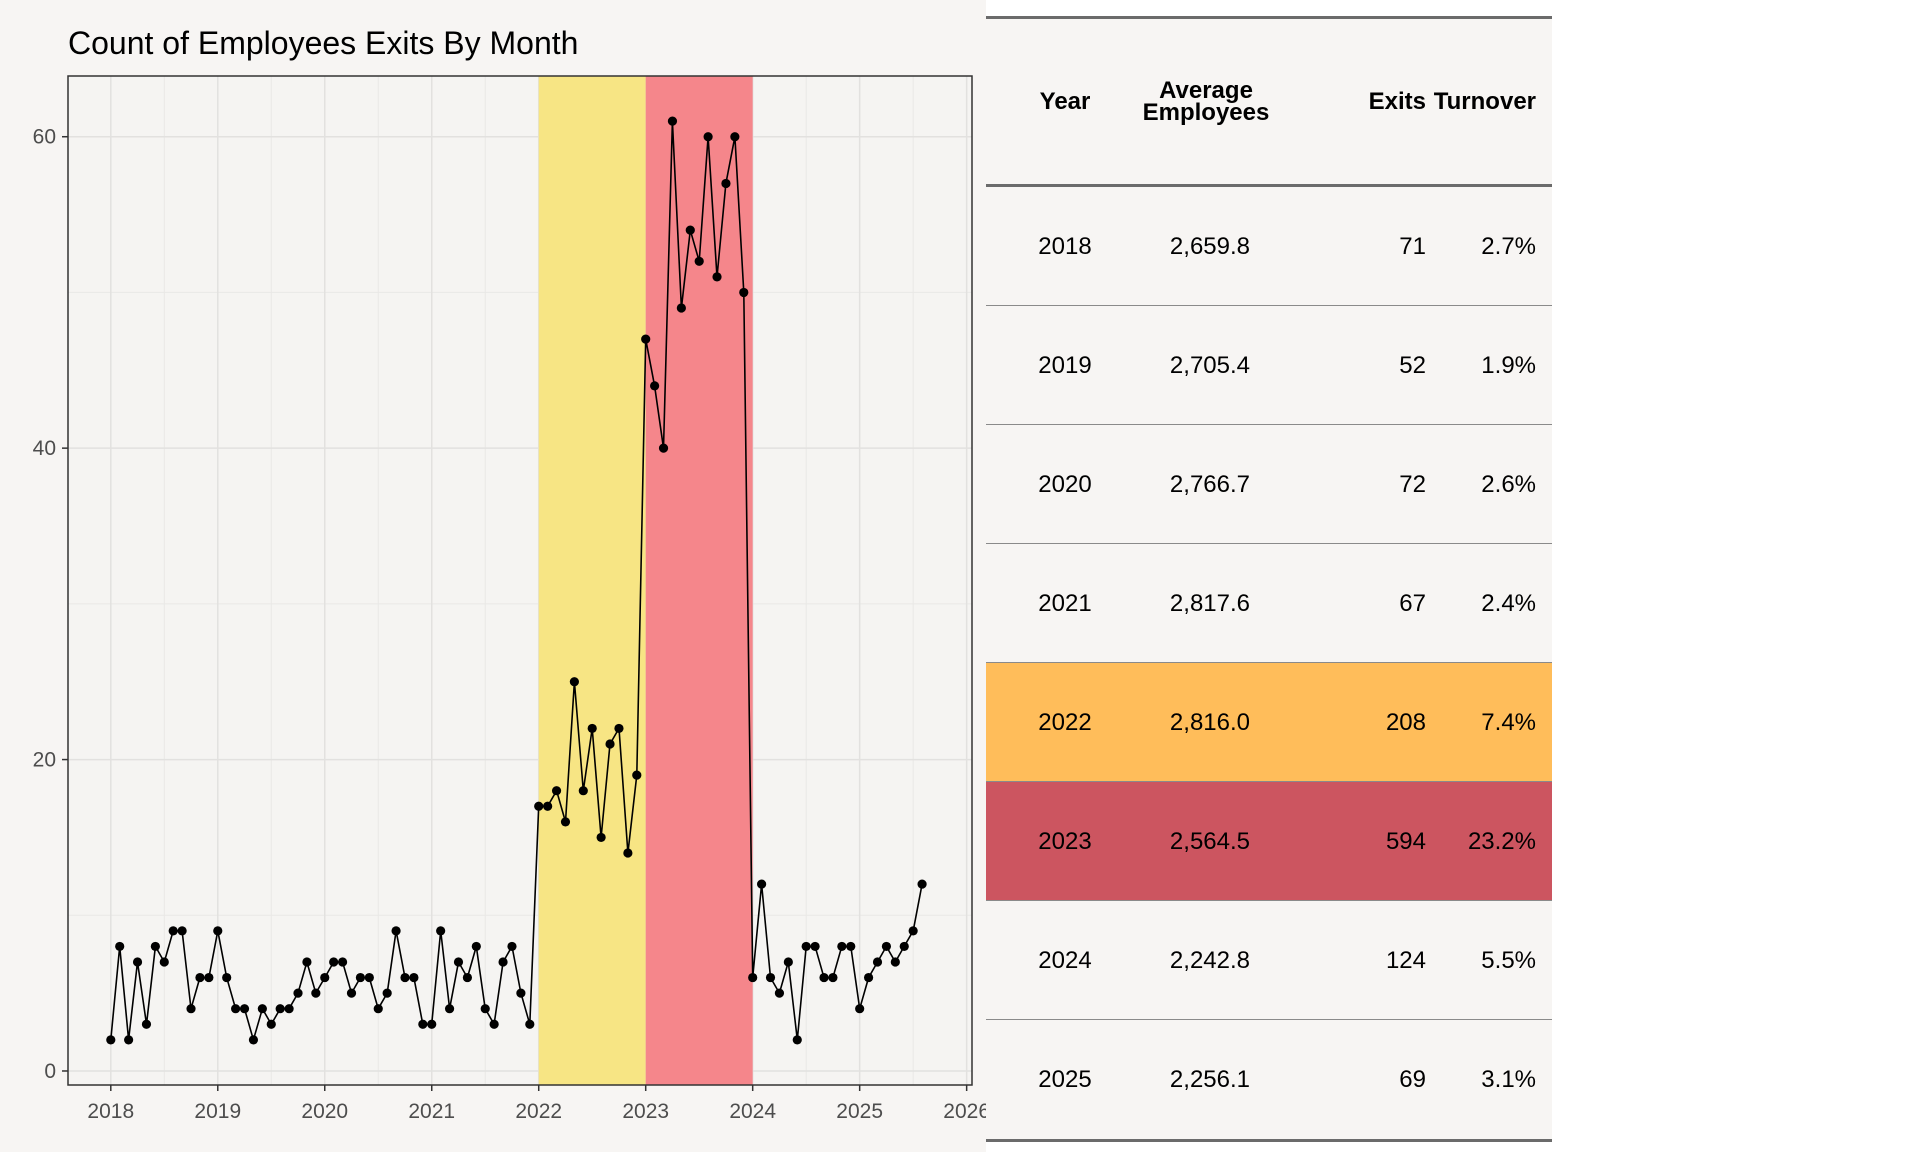 The width and height of the screenshot is (1920, 1152). What do you see at coordinates (1065, 484) in the screenshot?
I see `cell-year: 2020` at bounding box center [1065, 484].